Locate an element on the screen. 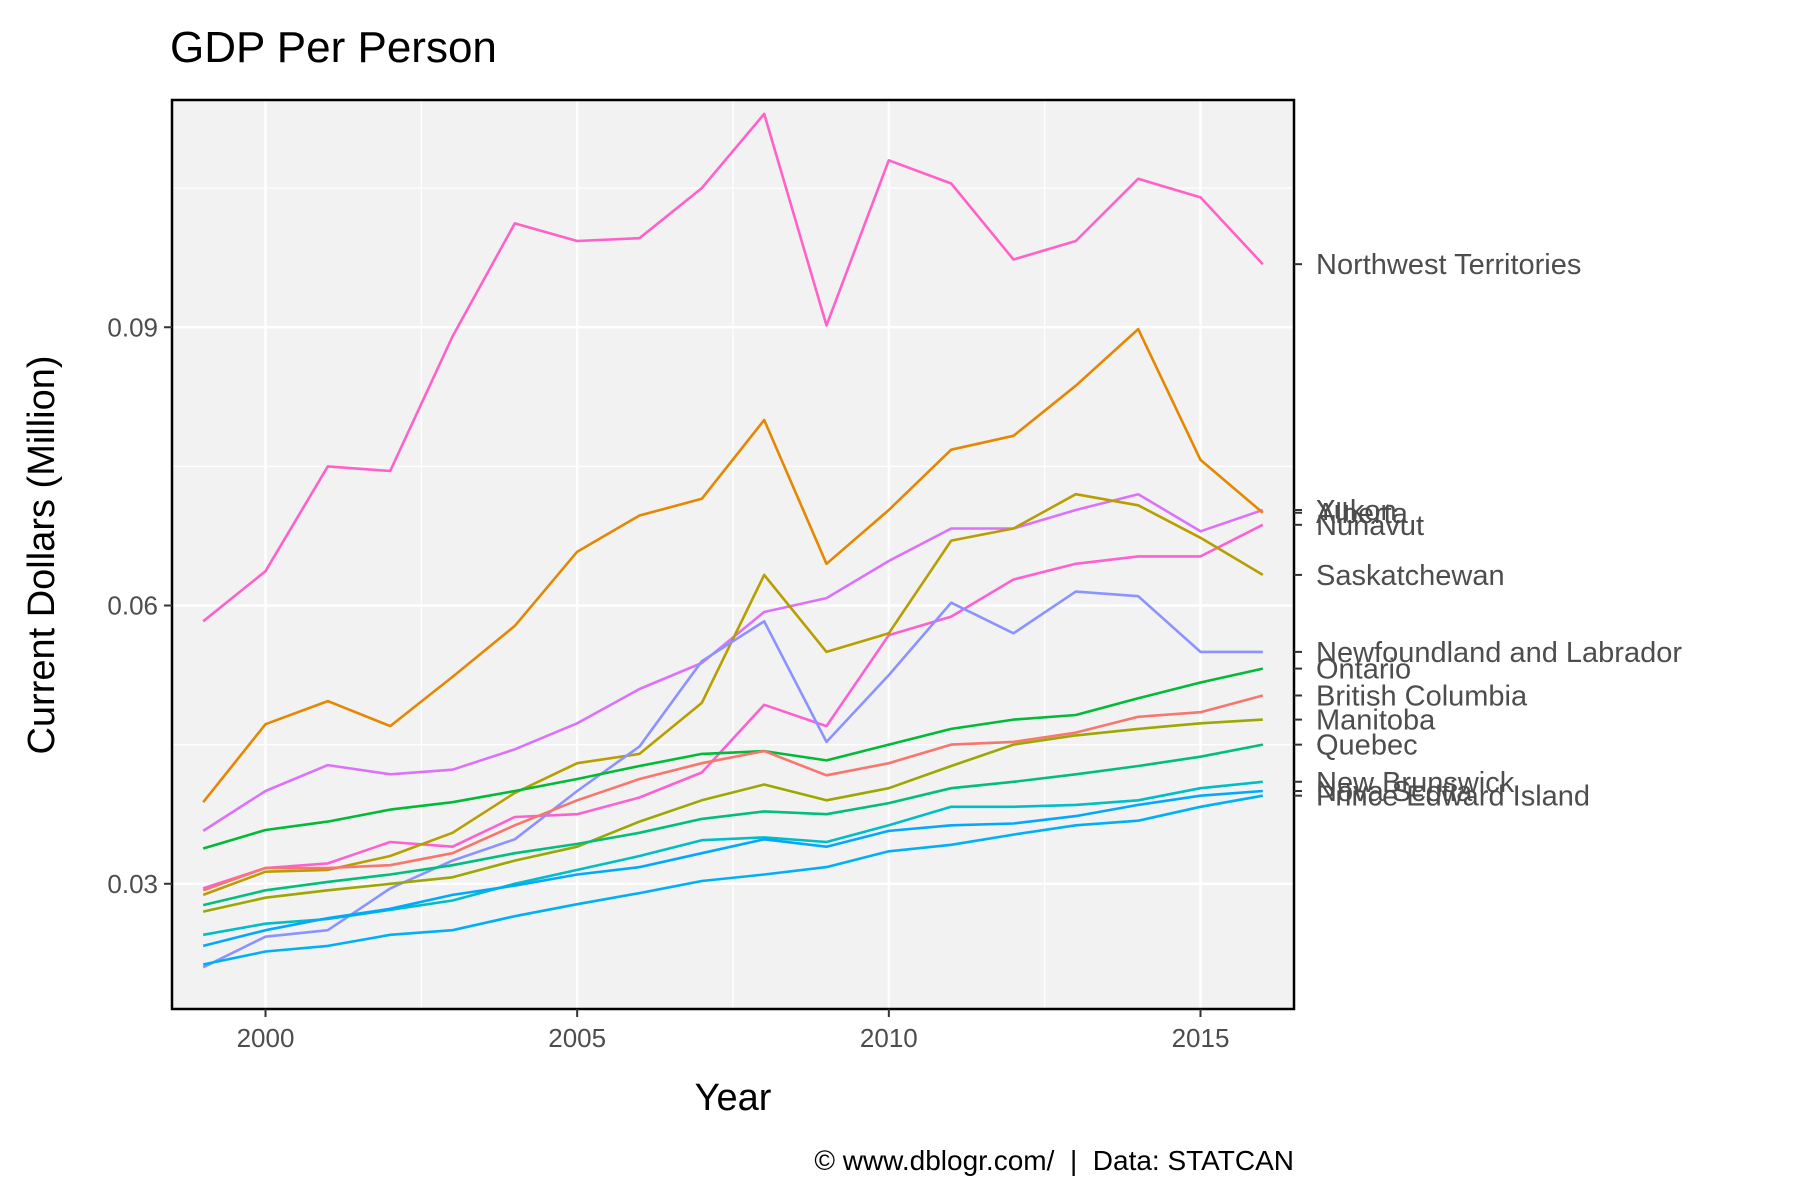  series-end-label: Newfoundland and Labrador is located at coordinates (1499, 653).